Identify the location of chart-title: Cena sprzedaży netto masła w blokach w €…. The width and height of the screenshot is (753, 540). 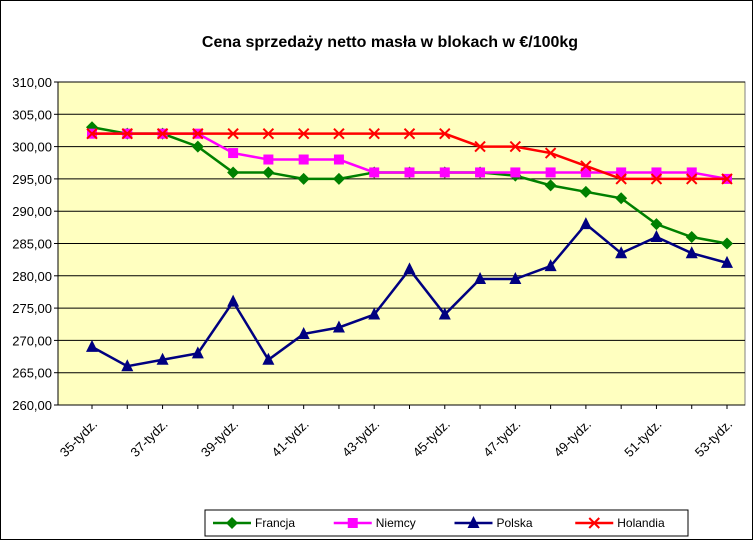
(390, 42).